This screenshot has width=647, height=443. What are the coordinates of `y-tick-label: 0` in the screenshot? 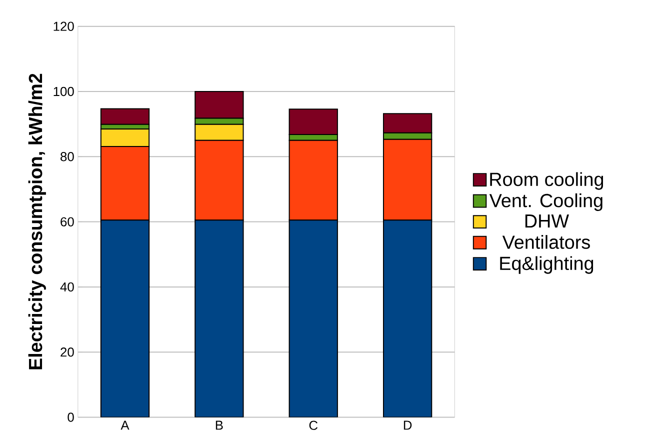 It's located at (71, 417).